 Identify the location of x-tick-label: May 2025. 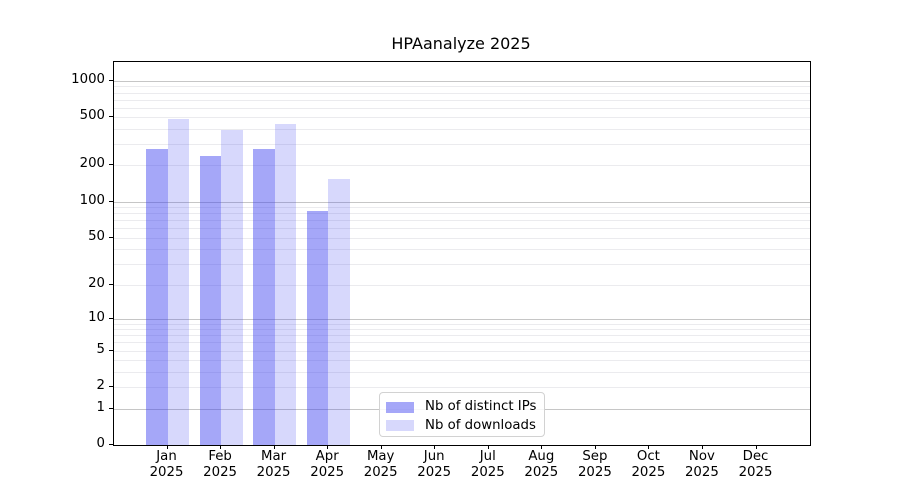
(381, 464).